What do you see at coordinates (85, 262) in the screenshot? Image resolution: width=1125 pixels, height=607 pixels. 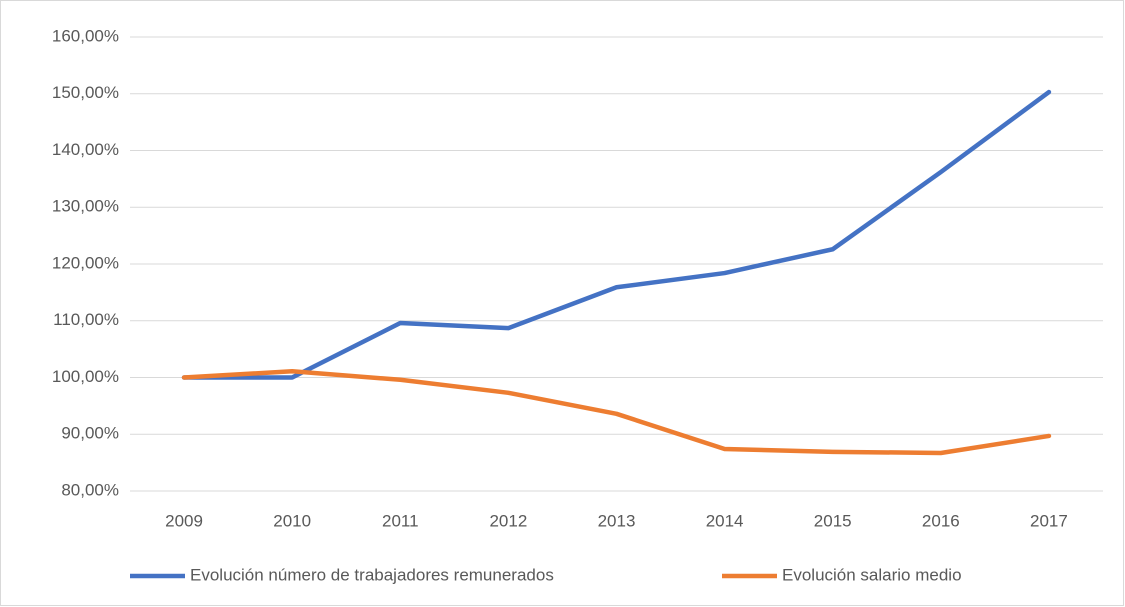 I see `y-tick-label: 120,00%` at bounding box center [85, 262].